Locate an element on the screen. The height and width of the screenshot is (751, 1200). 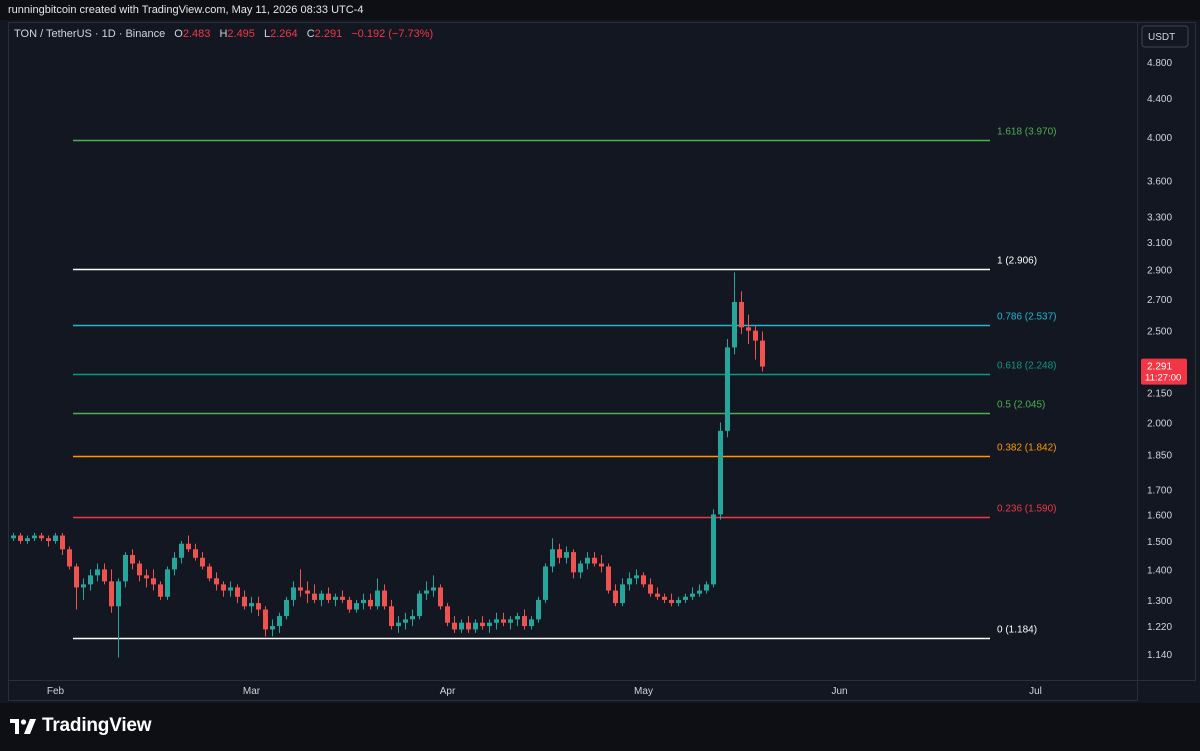
fib-level-label: 0.382 (1.842) is located at coordinates (1027, 448).